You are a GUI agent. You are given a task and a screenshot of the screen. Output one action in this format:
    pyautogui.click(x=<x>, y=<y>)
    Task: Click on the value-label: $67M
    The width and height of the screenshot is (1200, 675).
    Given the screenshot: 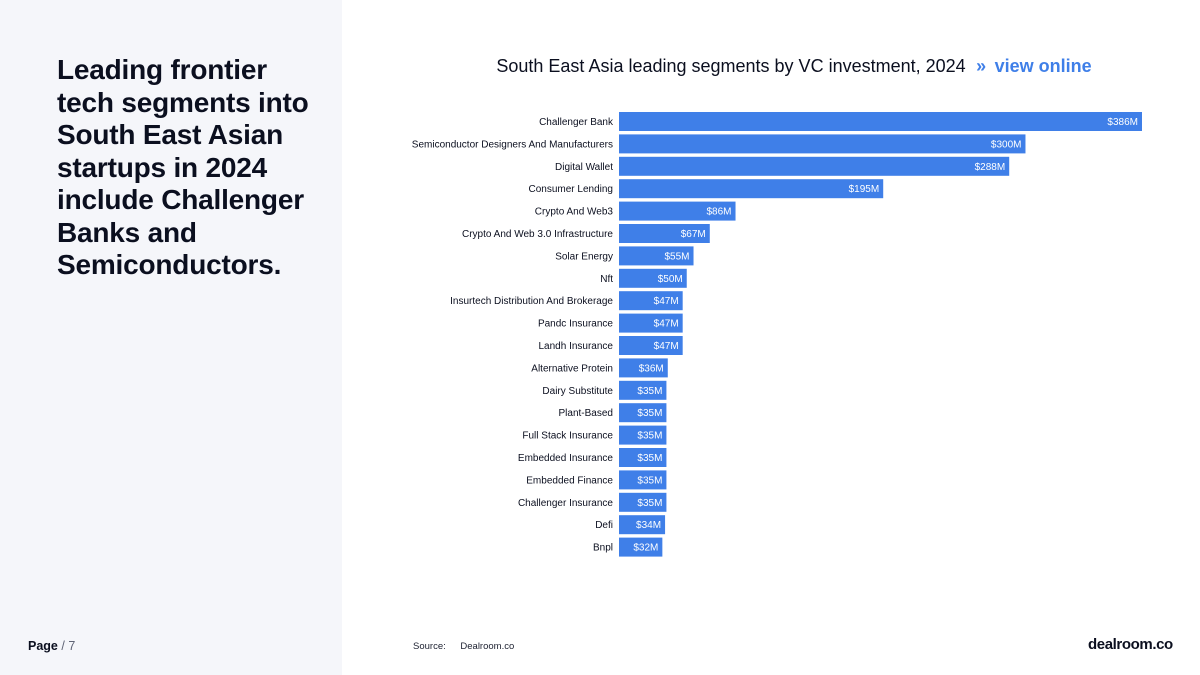 What is the action you would take?
    pyautogui.click(x=693, y=234)
    